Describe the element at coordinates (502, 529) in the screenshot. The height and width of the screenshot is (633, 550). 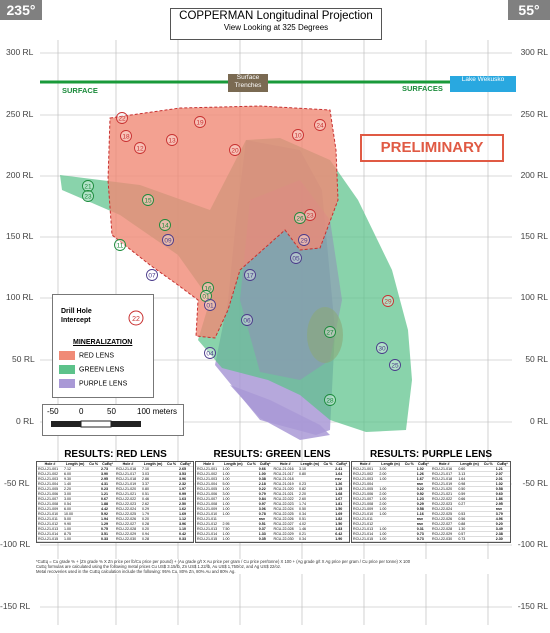
I see `table-cell: 3.49` at that location.